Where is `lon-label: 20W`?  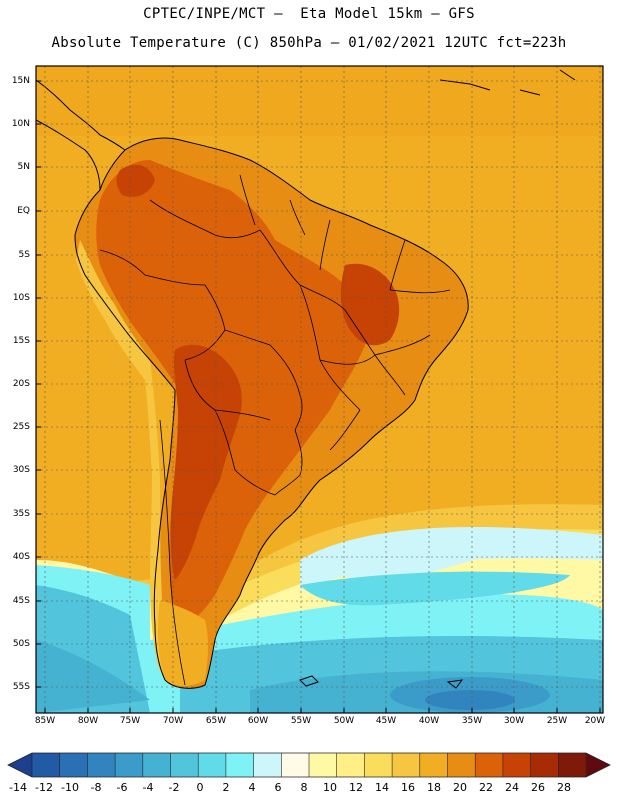
lon-label: 20W is located at coordinates (595, 721).